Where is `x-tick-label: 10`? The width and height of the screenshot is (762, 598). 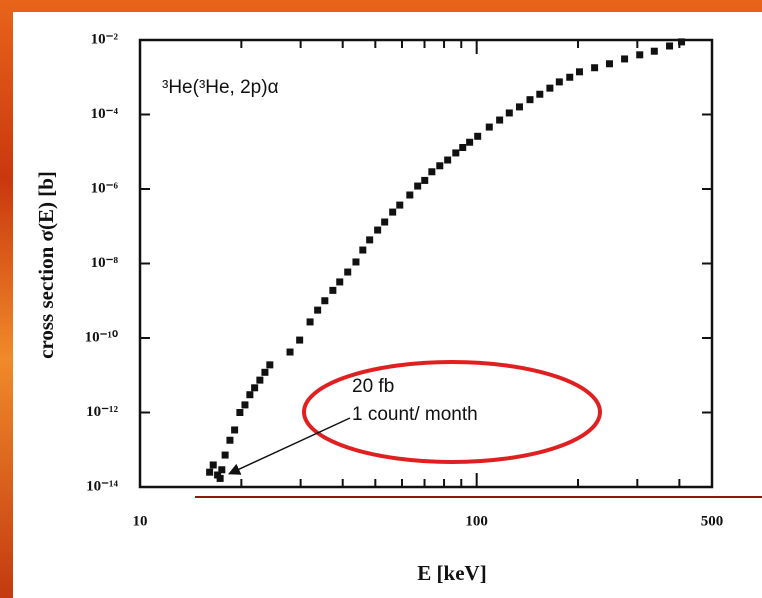
x-tick-label: 10 is located at coordinates (140, 521).